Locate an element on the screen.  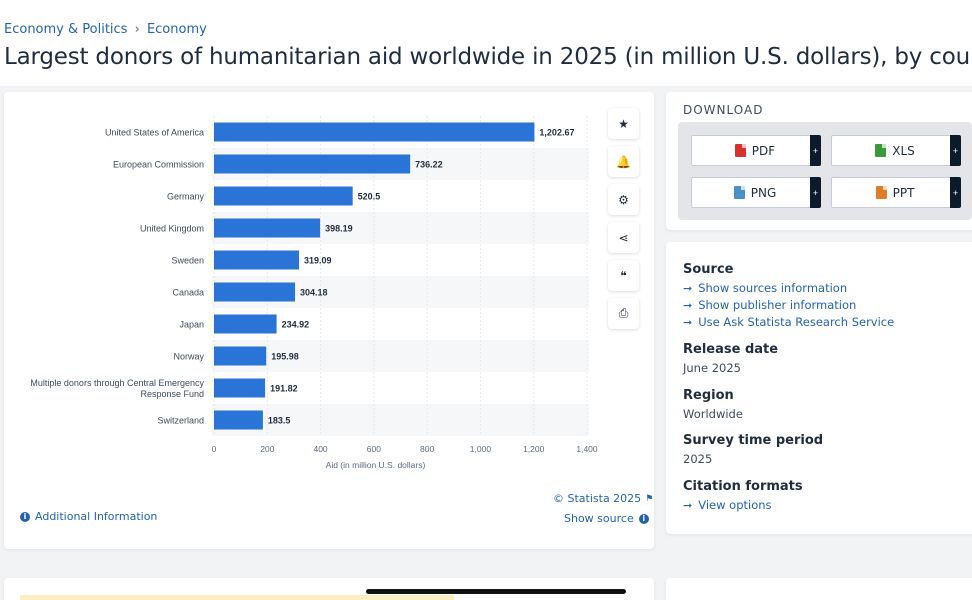
download-pdf-label: PDF is located at coordinates (763, 150).